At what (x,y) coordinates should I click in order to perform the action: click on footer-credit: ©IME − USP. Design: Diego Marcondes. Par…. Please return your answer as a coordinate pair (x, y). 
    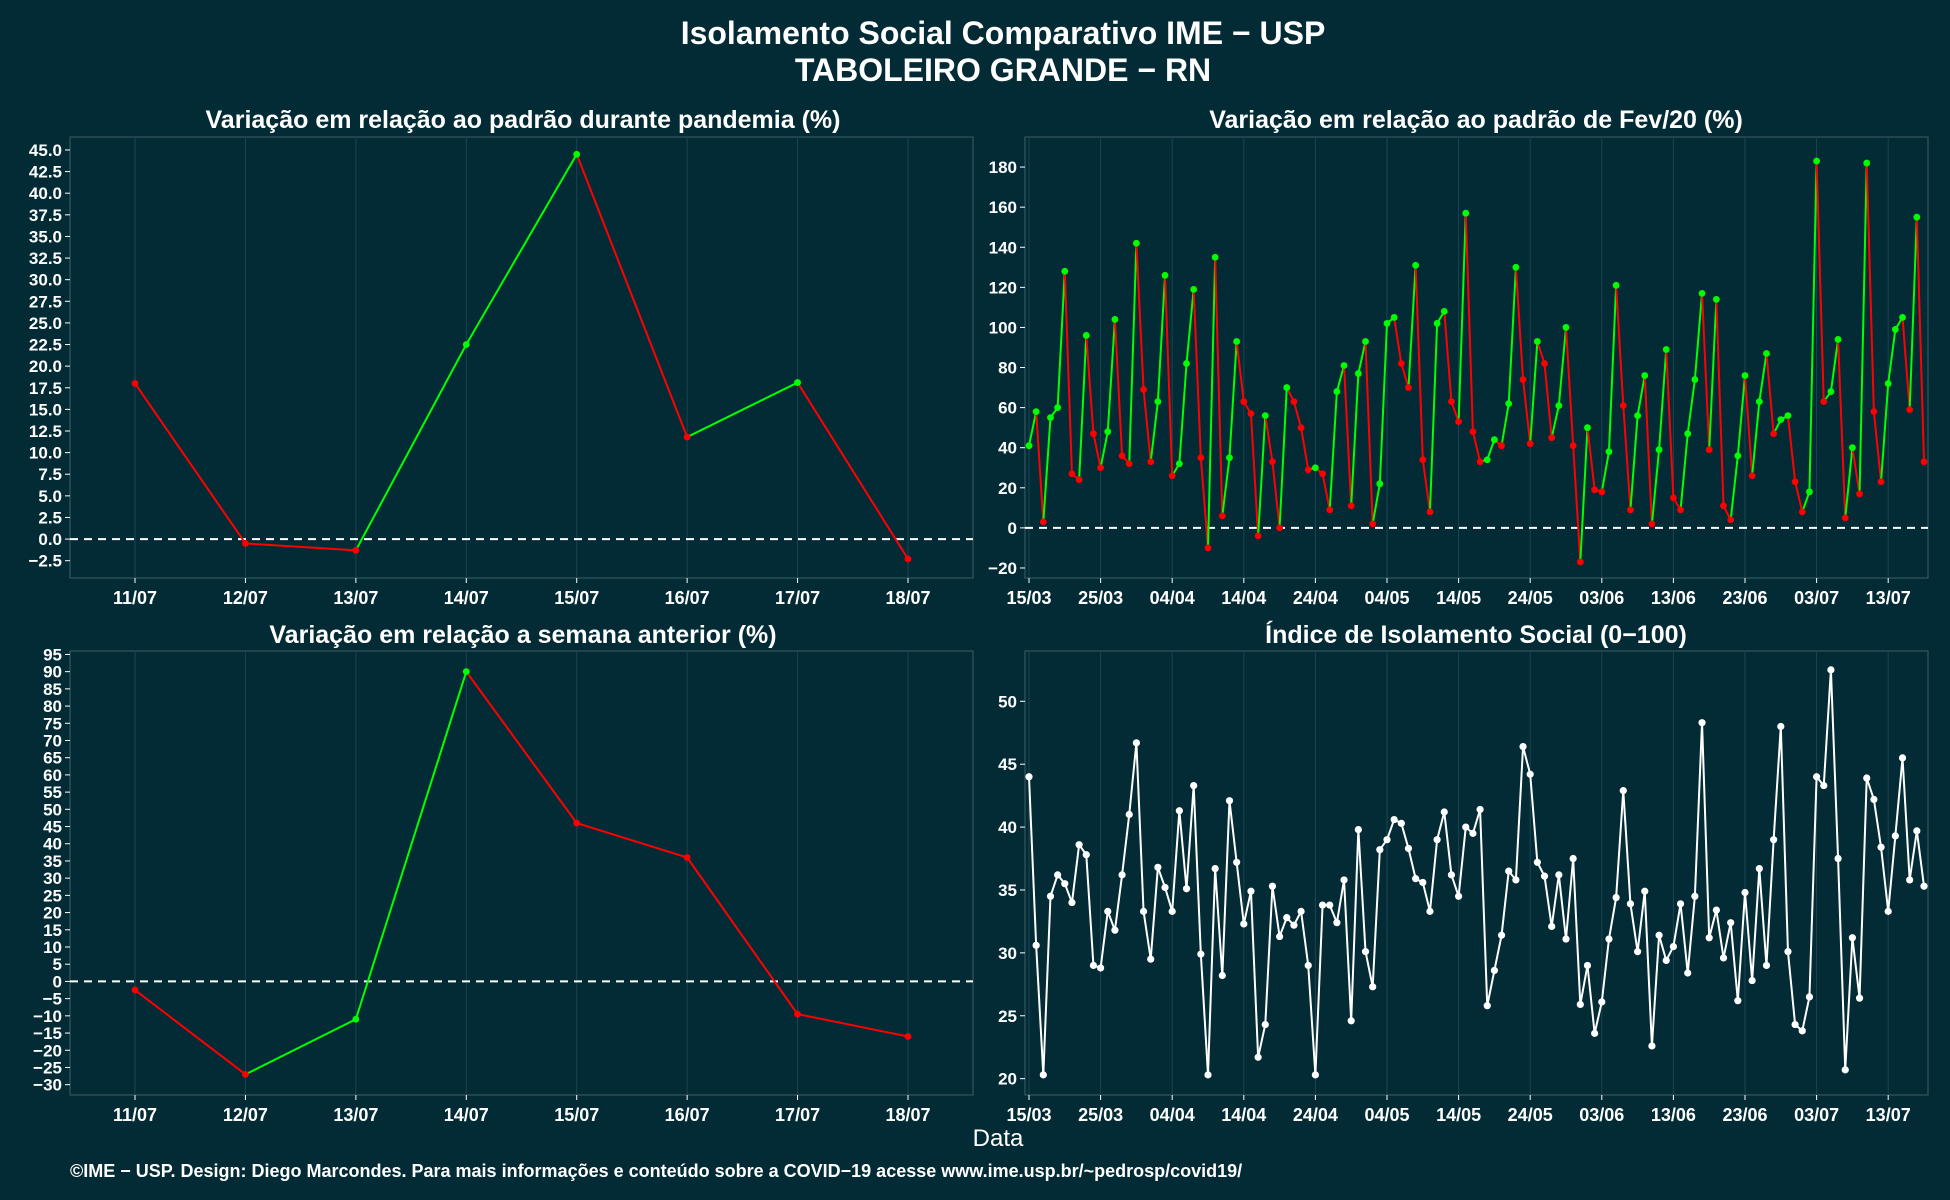
    Looking at the image, I should click on (656, 1171).